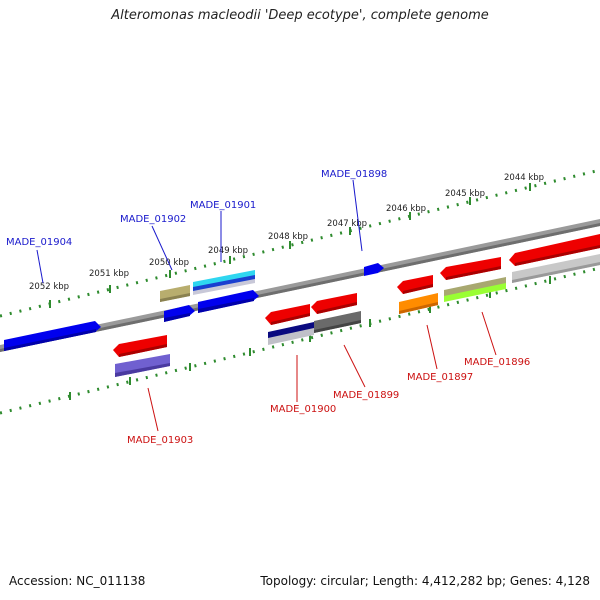 Image resolution: width=600 pixels, height=600 pixels. I want to click on gene-right-edge, so click(554, 250).